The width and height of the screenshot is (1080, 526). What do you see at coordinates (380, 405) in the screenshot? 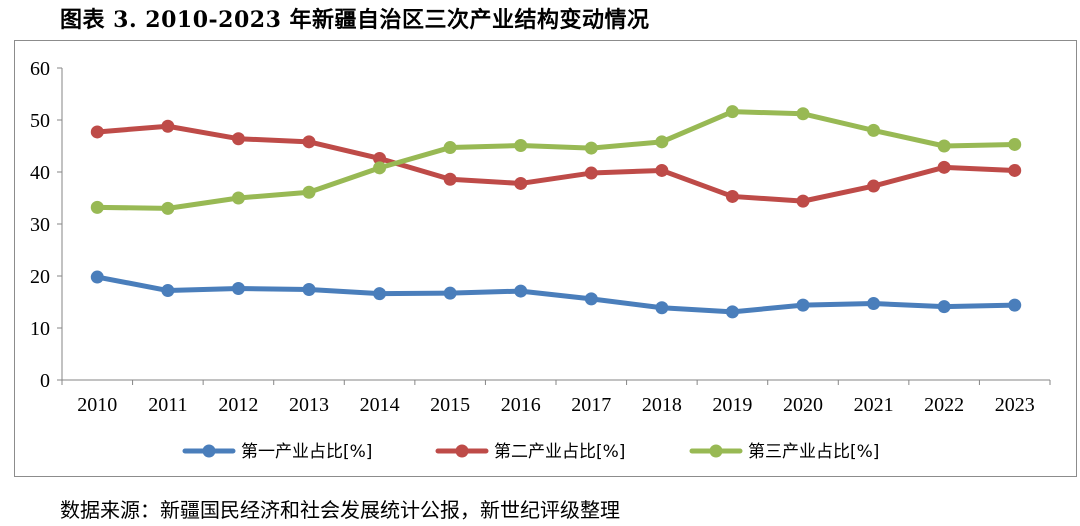
I see `x-tick-label: 2014` at bounding box center [380, 405].